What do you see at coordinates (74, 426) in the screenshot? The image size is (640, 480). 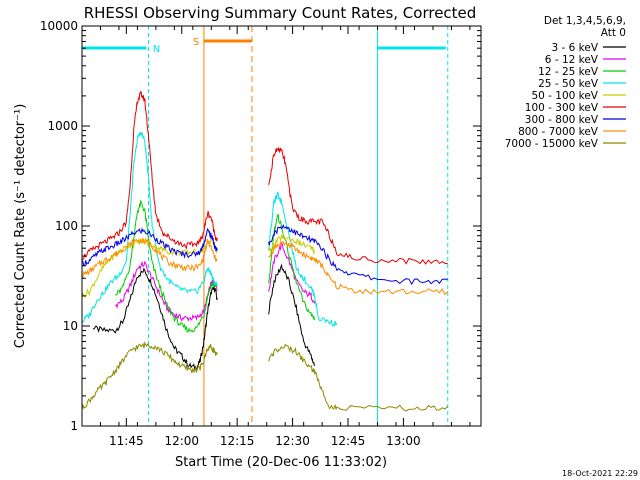 I see `y-tick-label: 1` at bounding box center [74, 426].